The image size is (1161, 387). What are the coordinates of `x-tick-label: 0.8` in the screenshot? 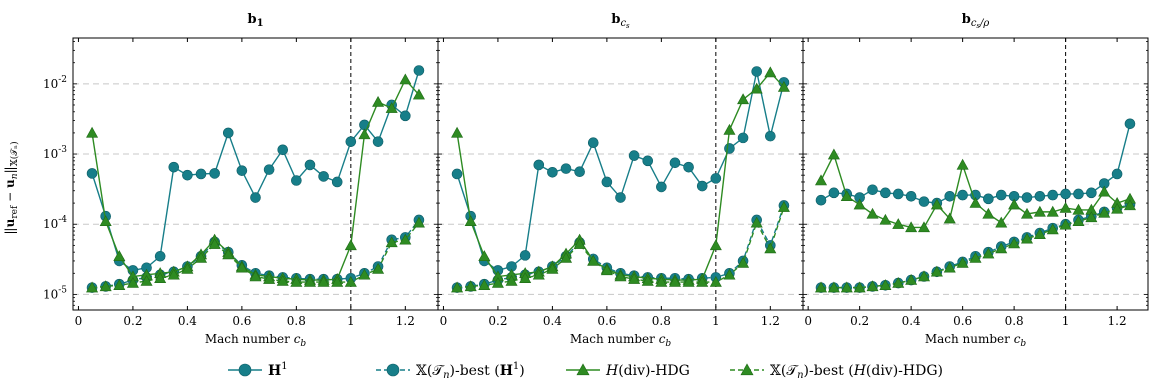 It's located at (1014, 321).